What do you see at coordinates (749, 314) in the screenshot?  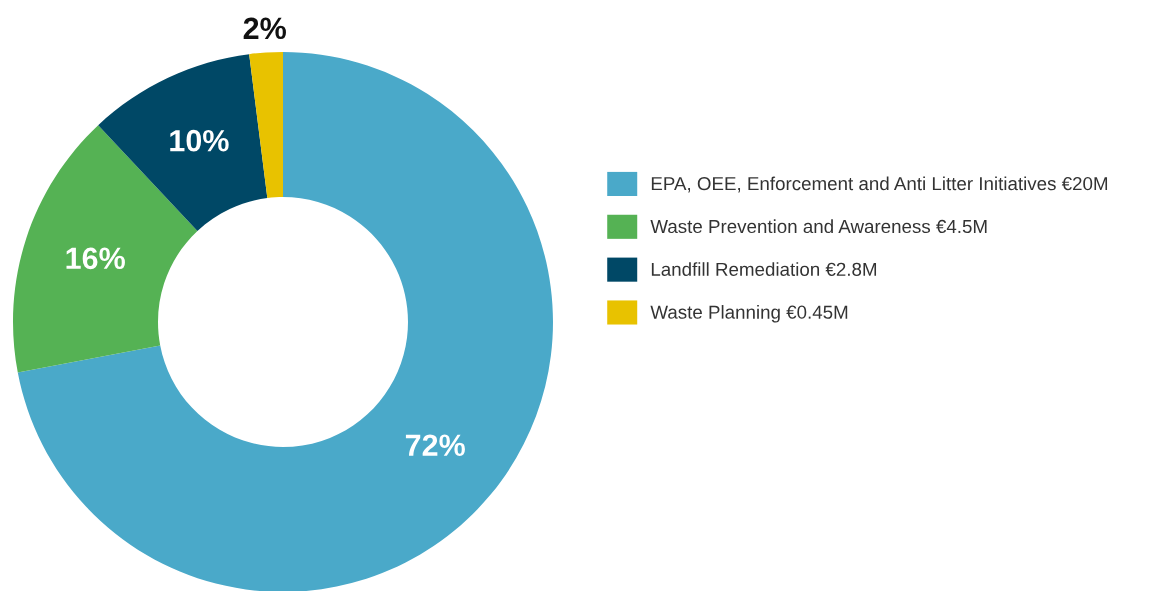 I see `legend-label: Waste Planning €0.45M` at bounding box center [749, 314].